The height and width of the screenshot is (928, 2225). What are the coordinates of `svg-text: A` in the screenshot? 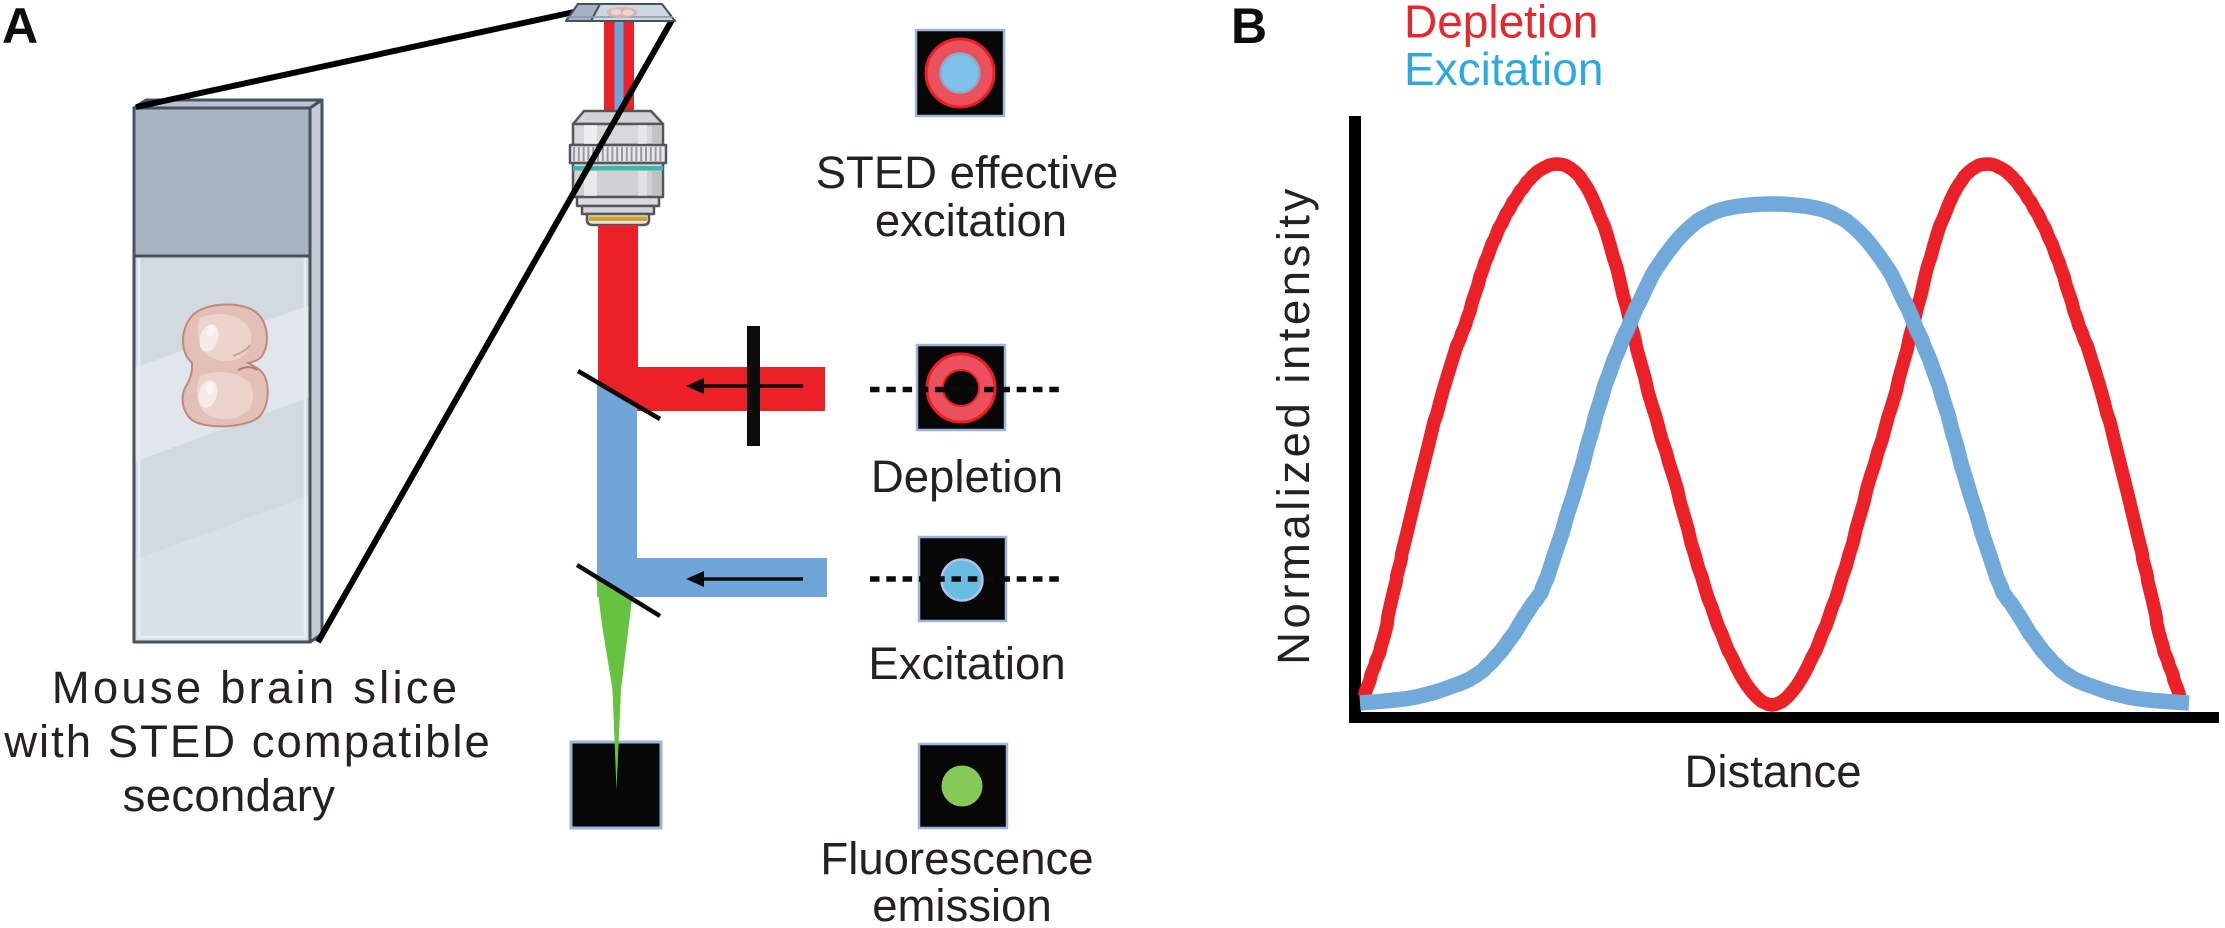 It's located at (20, 27).